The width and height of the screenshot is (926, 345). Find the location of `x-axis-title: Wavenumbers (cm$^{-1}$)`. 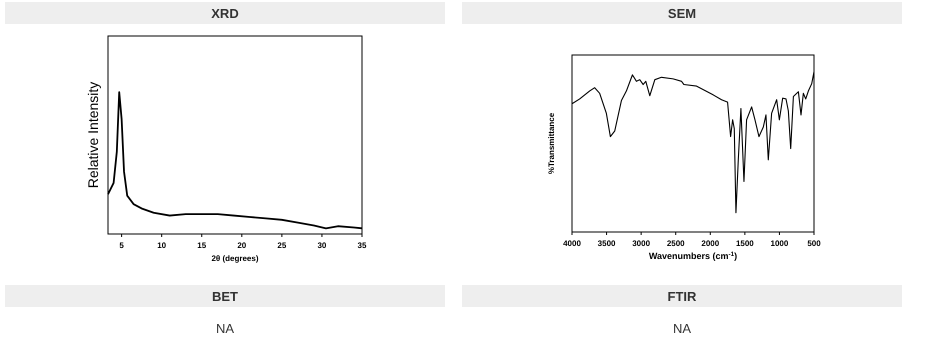

x-axis-title: Wavenumbers (cm$^{-1}$) is located at coordinates (693, 255).